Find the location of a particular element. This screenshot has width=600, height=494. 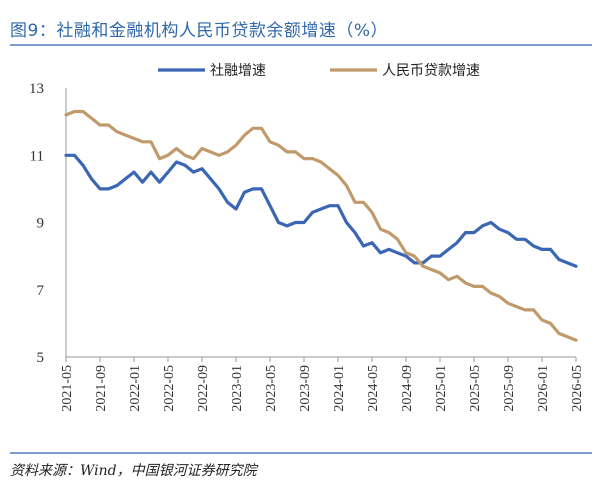

x-tick-label: 2023-09 is located at coordinates (305, 388).